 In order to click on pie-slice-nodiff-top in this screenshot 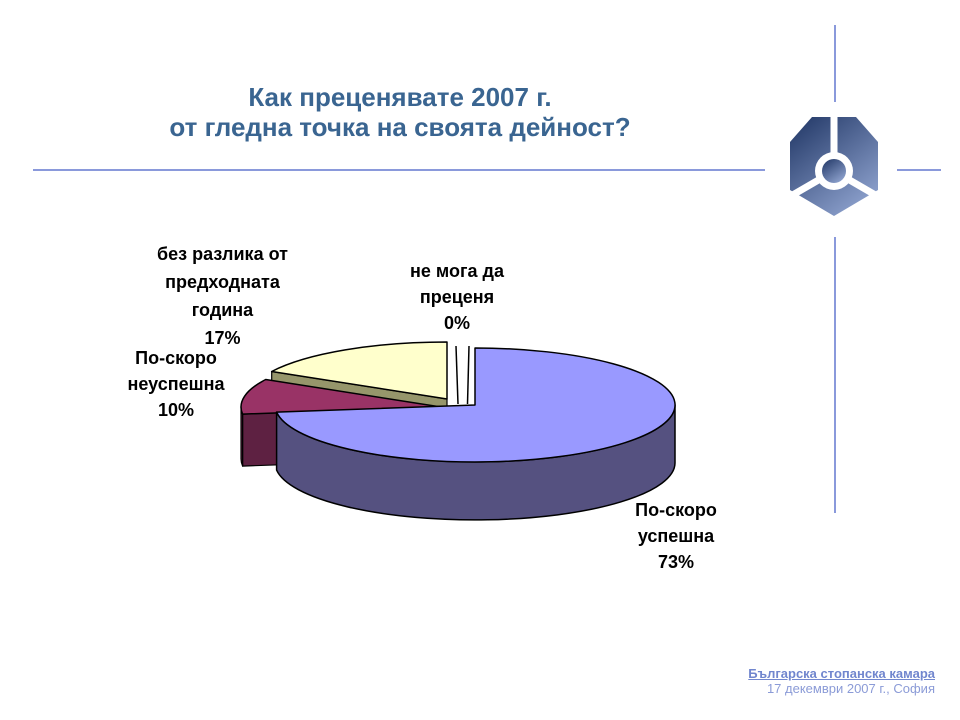, I will do `click(359, 370)`.